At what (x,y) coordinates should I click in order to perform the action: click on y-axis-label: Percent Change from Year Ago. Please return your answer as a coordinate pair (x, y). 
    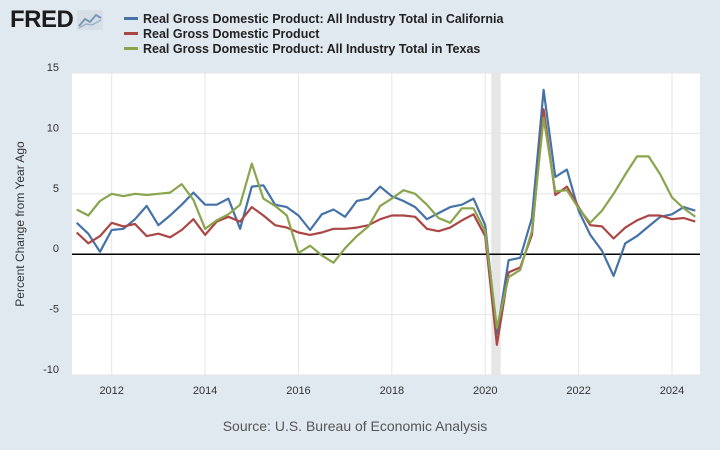
    Looking at the image, I should click on (20, 224).